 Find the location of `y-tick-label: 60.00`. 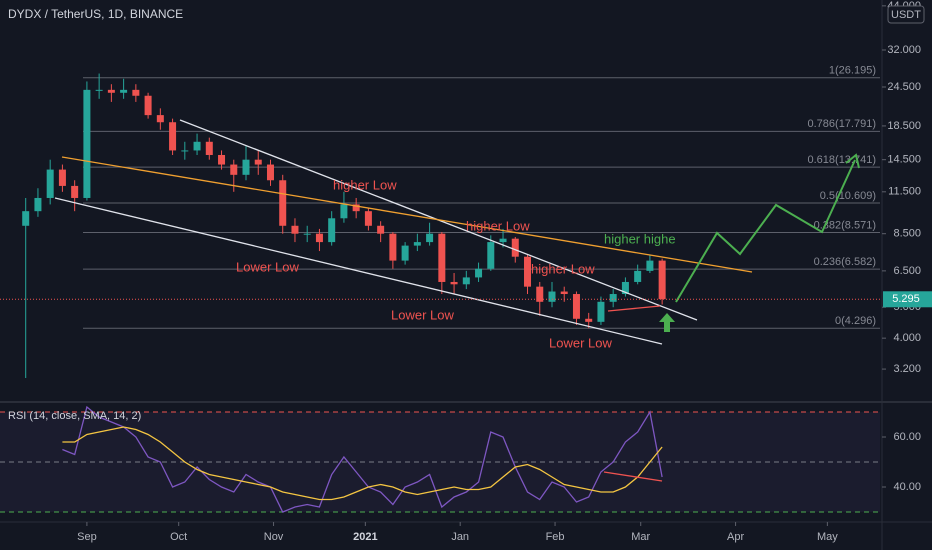

y-tick-label: 60.00 is located at coordinates (907, 437).